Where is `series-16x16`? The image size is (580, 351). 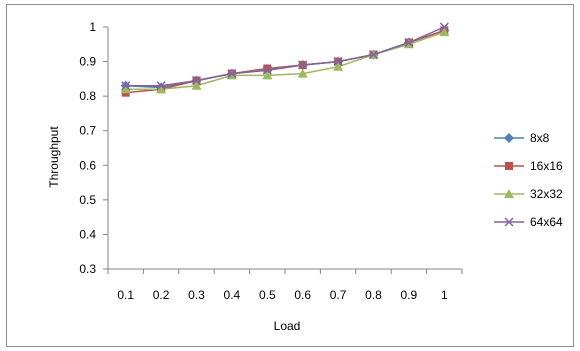 series-16x16 is located at coordinates (285, 61).